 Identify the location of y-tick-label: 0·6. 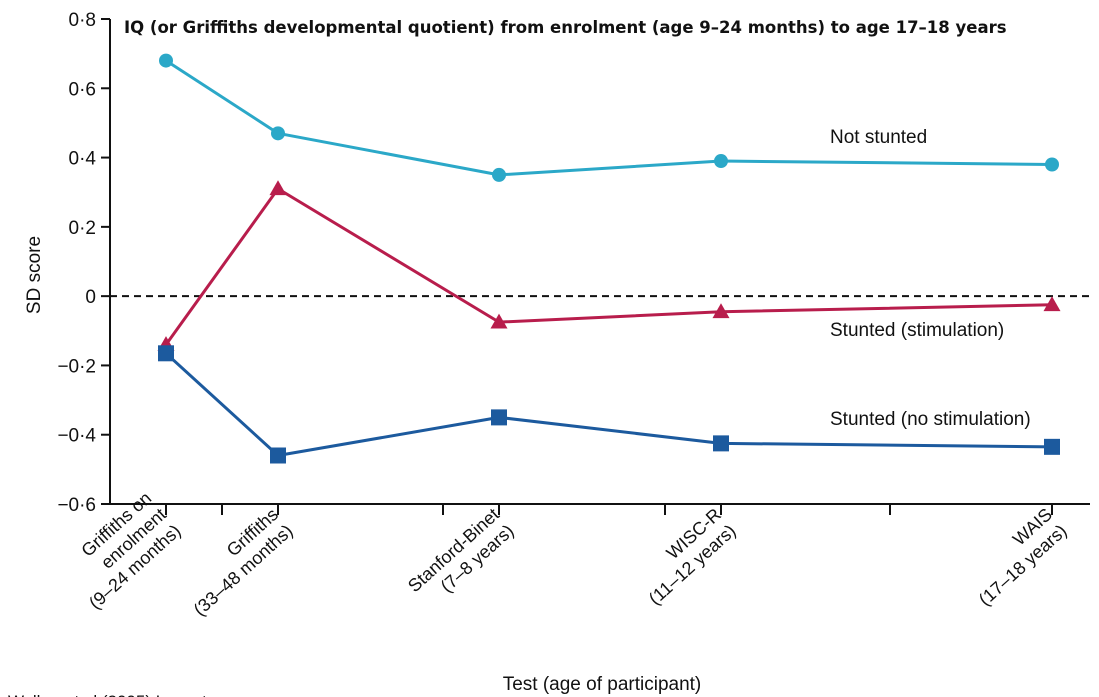
(82, 89).